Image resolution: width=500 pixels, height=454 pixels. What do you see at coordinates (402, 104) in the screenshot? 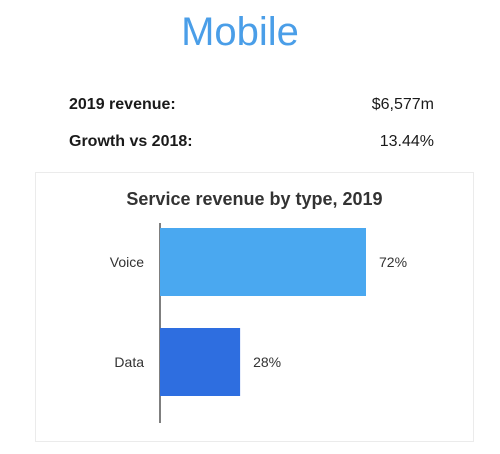
I see `stat-value-revenue: $6,577m` at bounding box center [402, 104].